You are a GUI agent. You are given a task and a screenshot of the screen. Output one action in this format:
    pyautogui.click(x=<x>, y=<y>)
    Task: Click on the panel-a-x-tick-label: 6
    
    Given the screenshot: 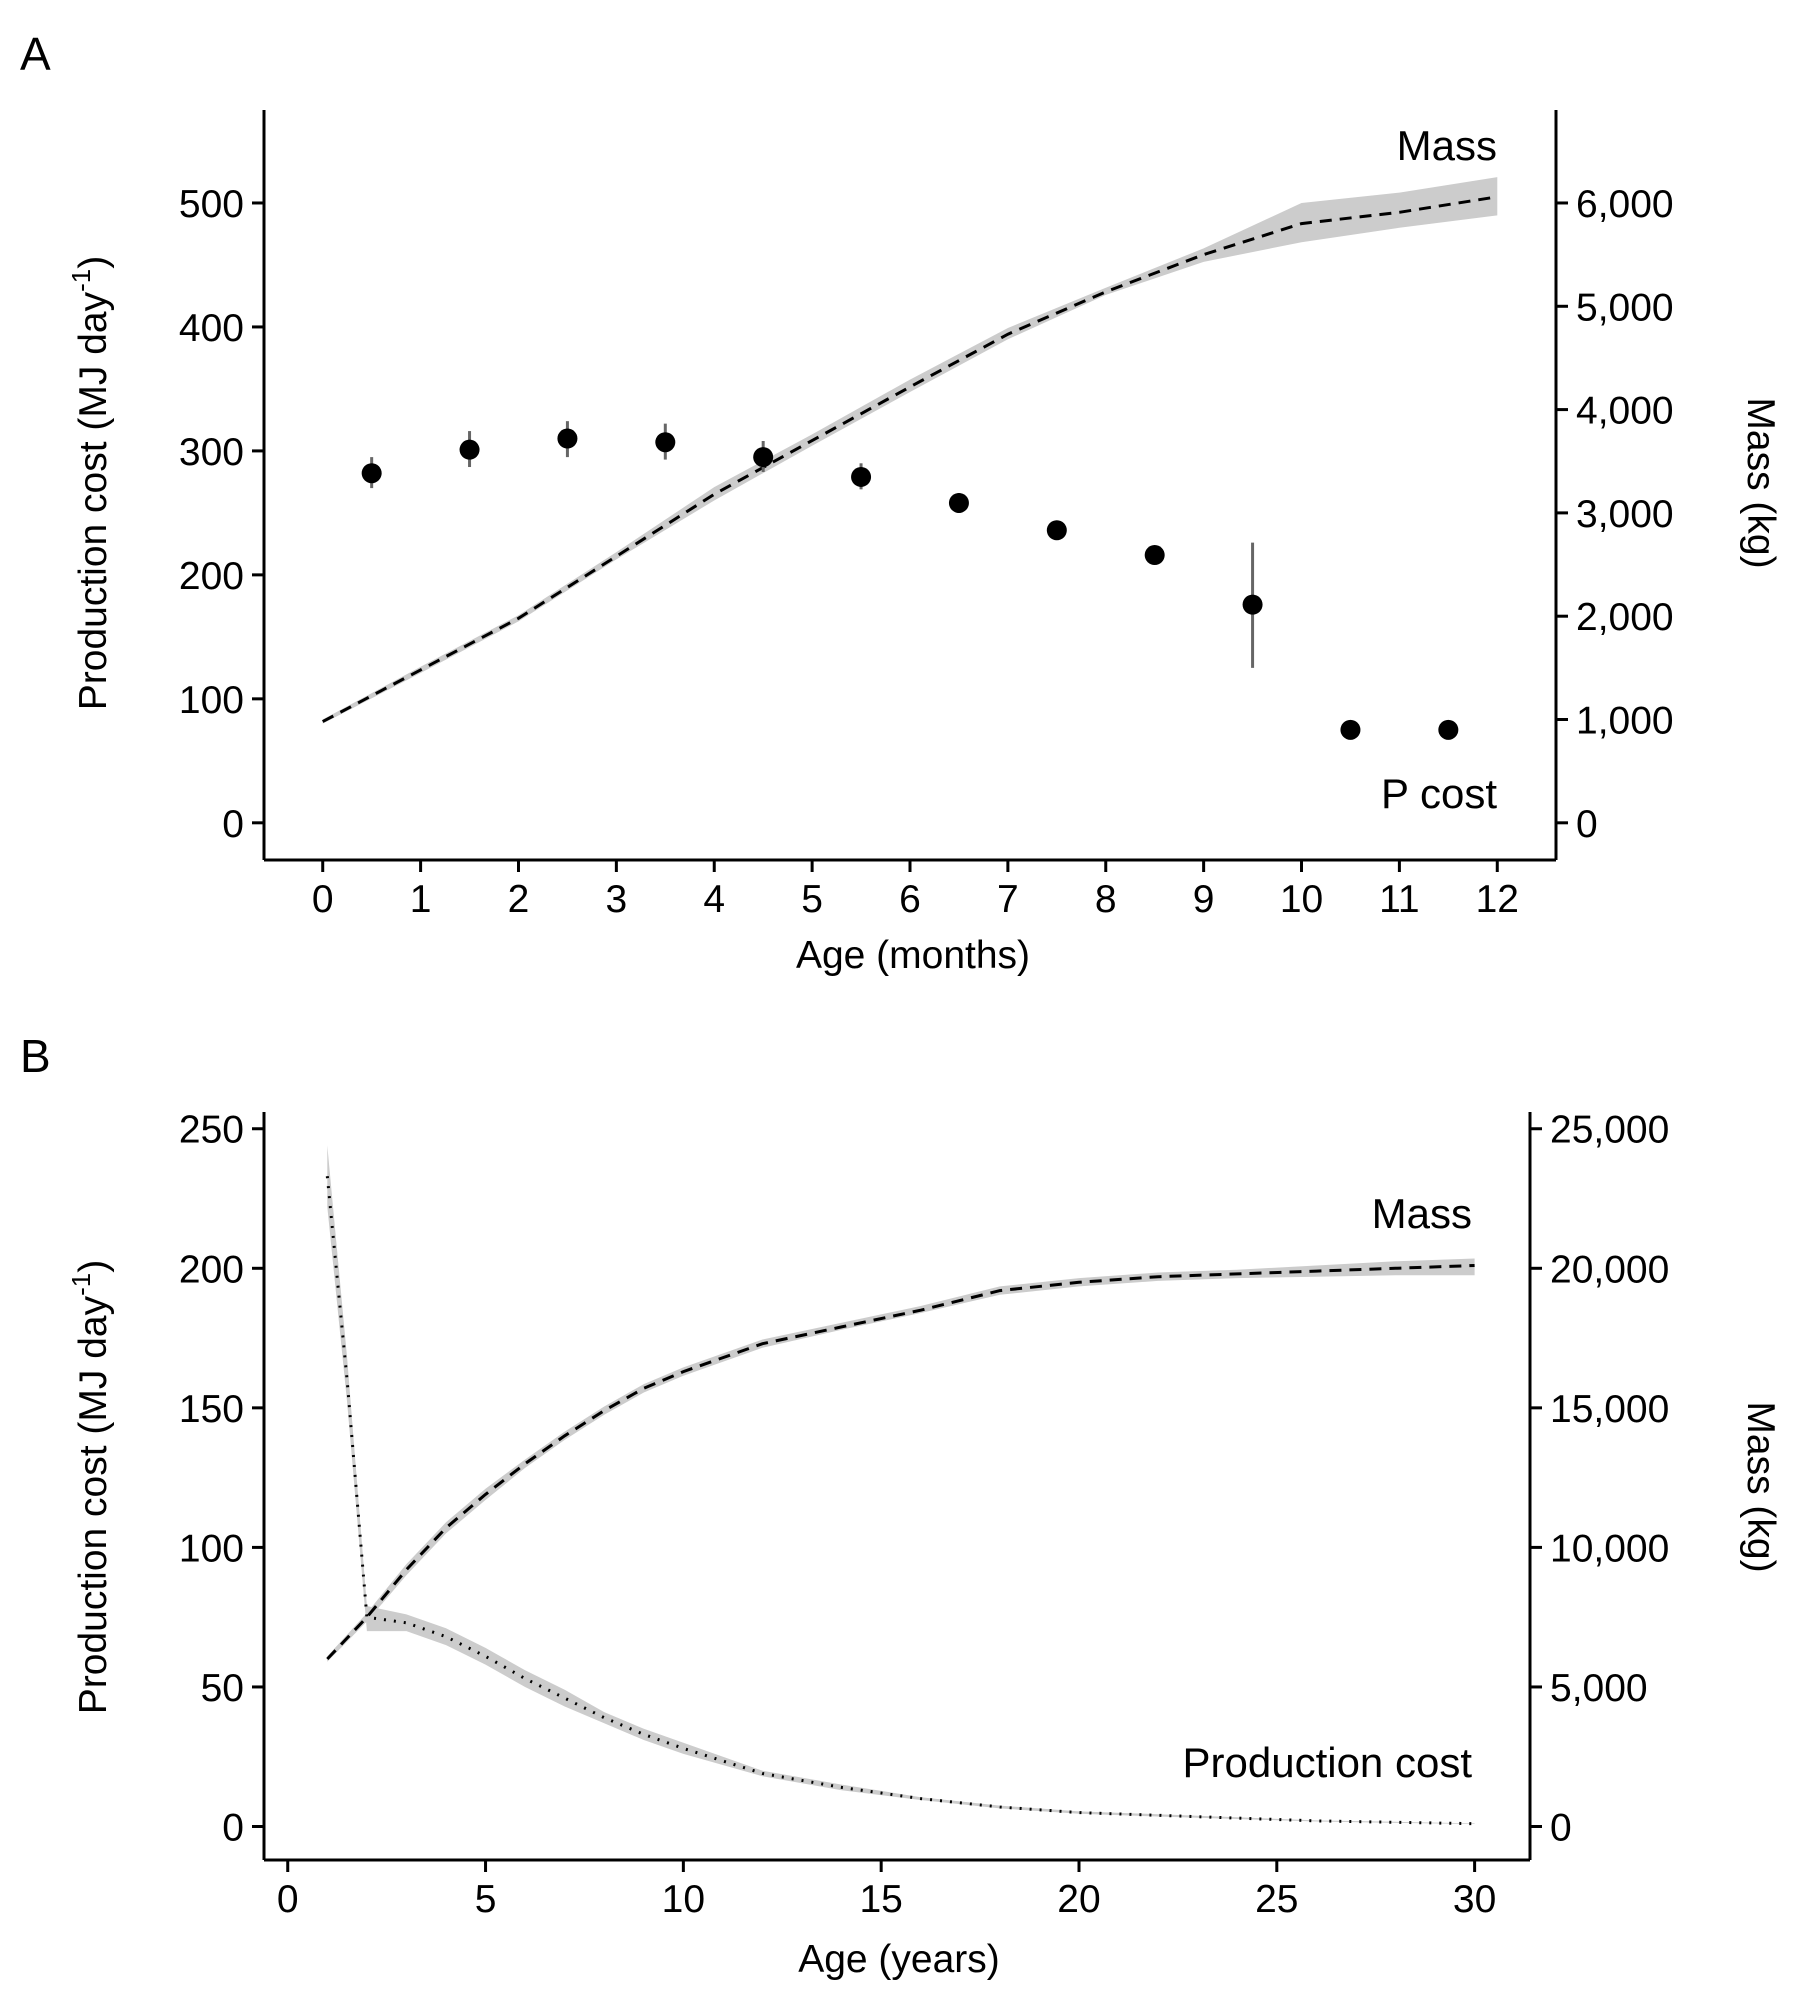 What is the action you would take?
    pyautogui.click(x=910, y=899)
    